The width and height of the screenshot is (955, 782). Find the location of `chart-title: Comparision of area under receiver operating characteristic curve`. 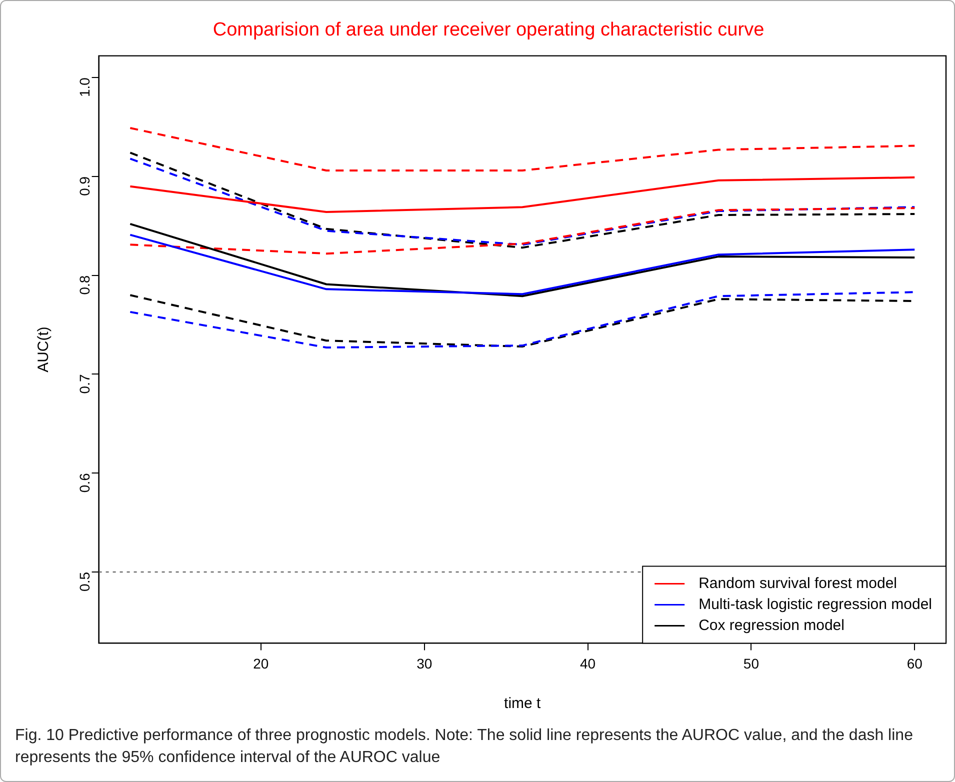

chart-title: Comparision of area under receiver operating characteristic curve is located at coordinates (488, 30).